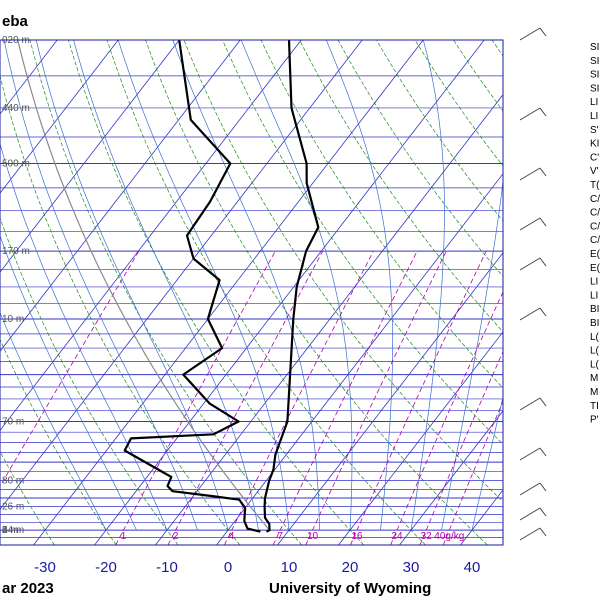 This screenshot has width=600, height=600. Describe the element at coordinates (167, 567) in the screenshot. I see `x-tick-label: -10` at that location.